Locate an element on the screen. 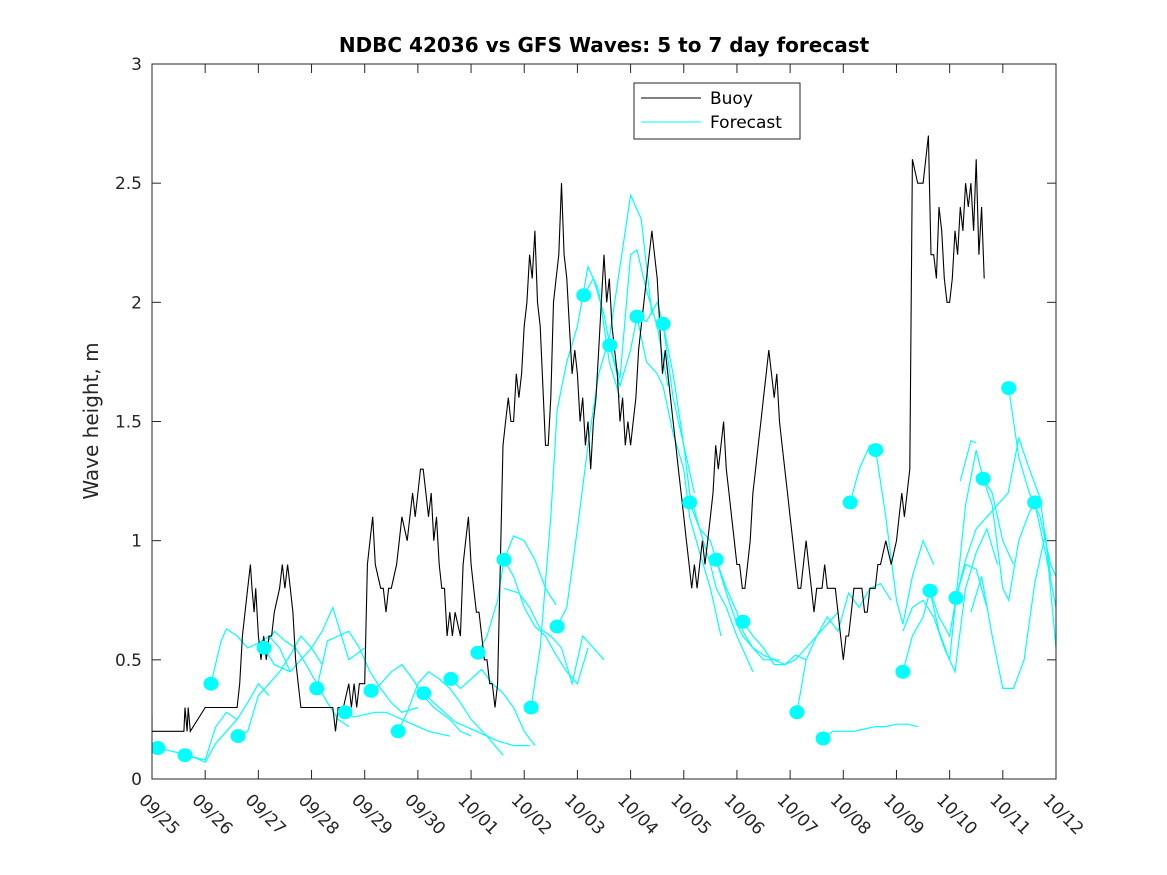  y-tick-label: 1.5 is located at coordinates (128, 423).